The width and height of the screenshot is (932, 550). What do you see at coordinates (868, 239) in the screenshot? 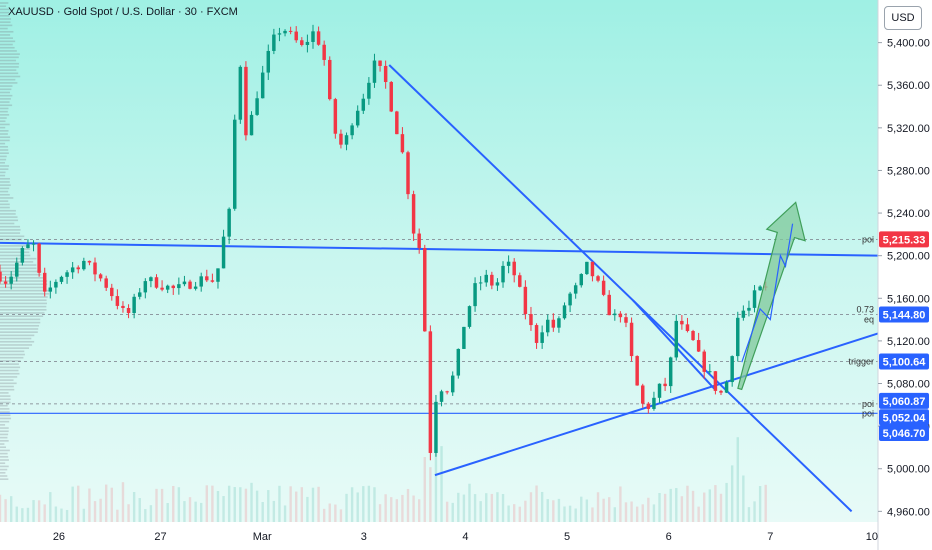
I see `level-label: poi` at bounding box center [868, 239].